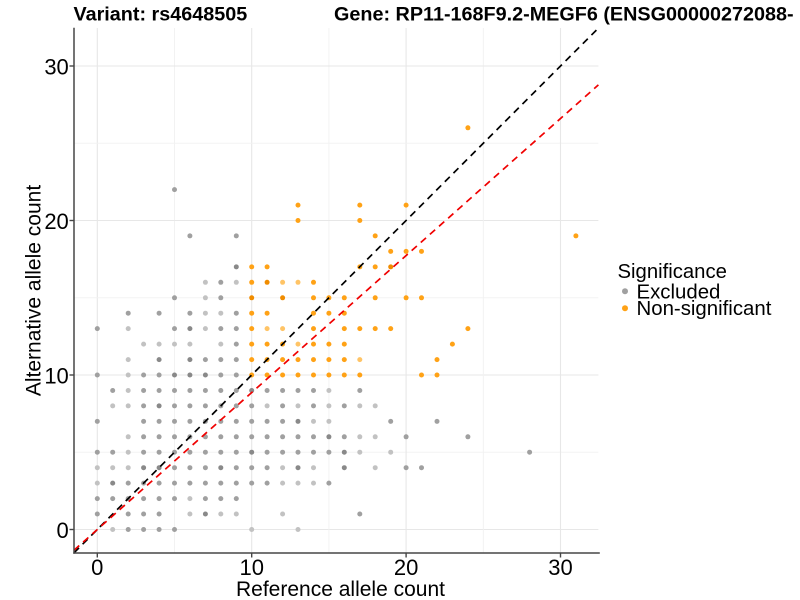 The height and width of the screenshot is (600, 800). What do you see at coordinates (161, 15) in the screenshot?
I see `svg-text: Variant: rs4648505` at bounding box center [161, 15].